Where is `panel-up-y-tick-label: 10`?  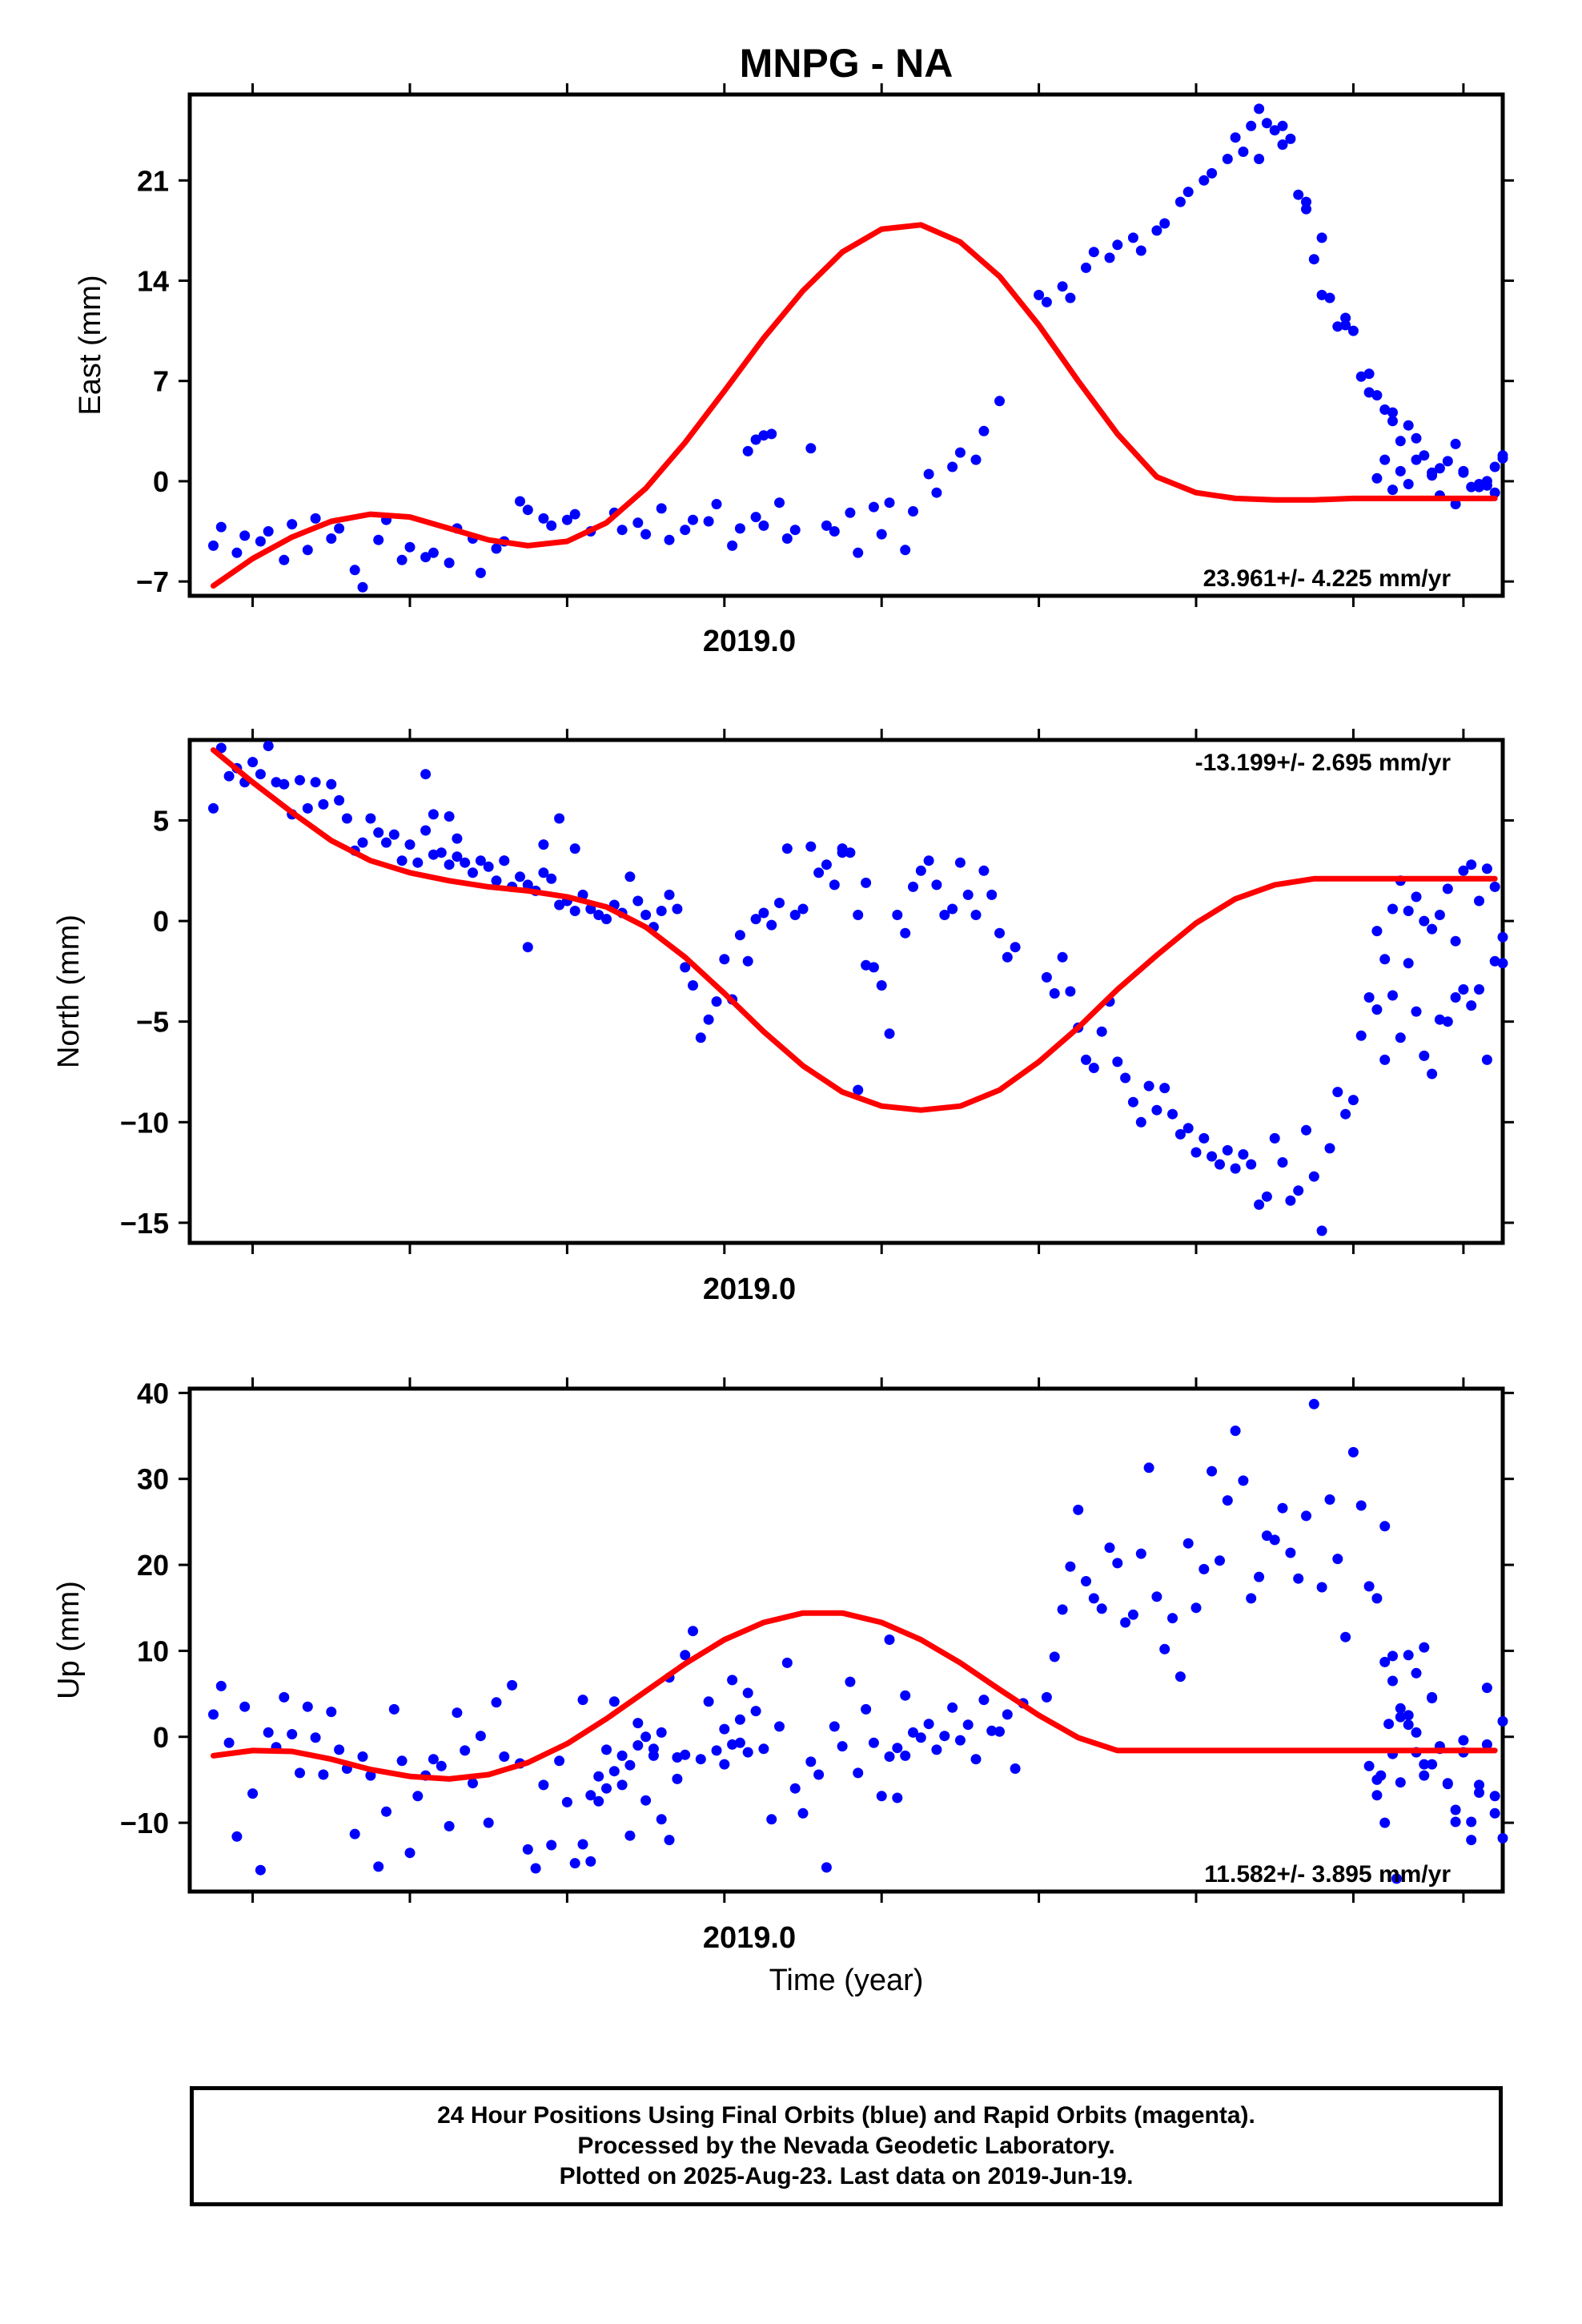
panel-up-y-tick-label: 10 is located at coordinates (153, 1650).